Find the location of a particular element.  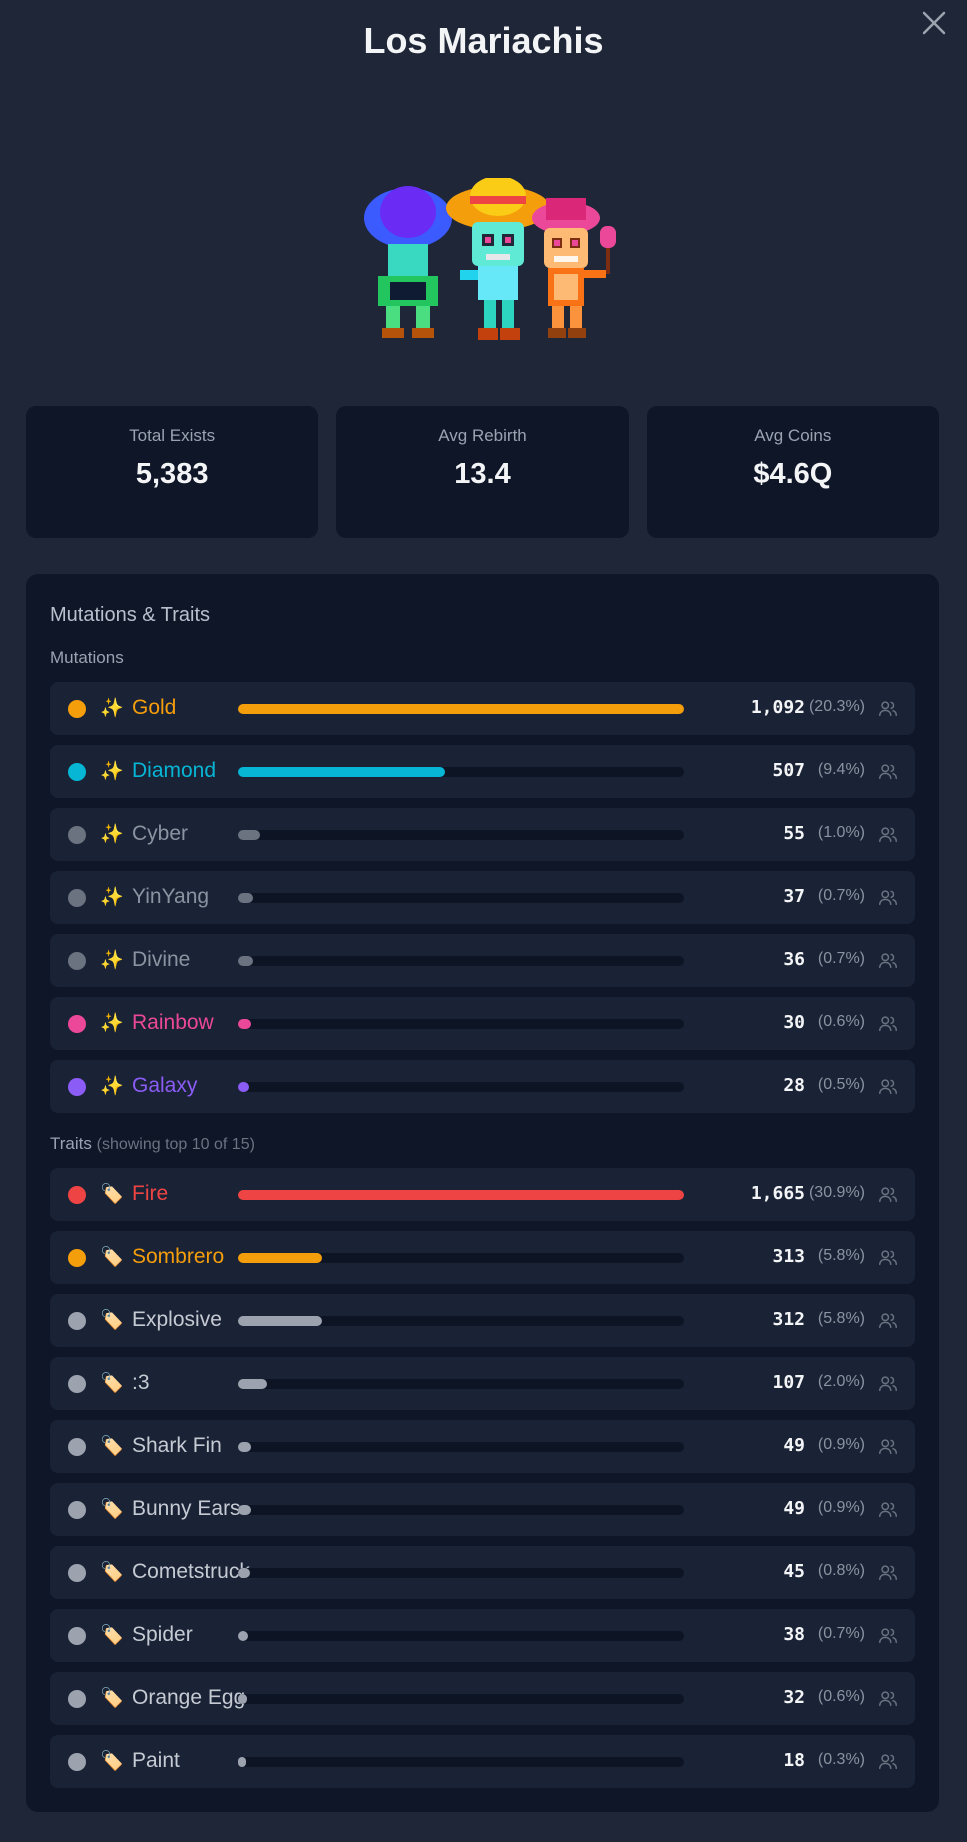

trait-row: 🏷️ Paint 18 (0.3%) is located at coordinates (482, 1761).